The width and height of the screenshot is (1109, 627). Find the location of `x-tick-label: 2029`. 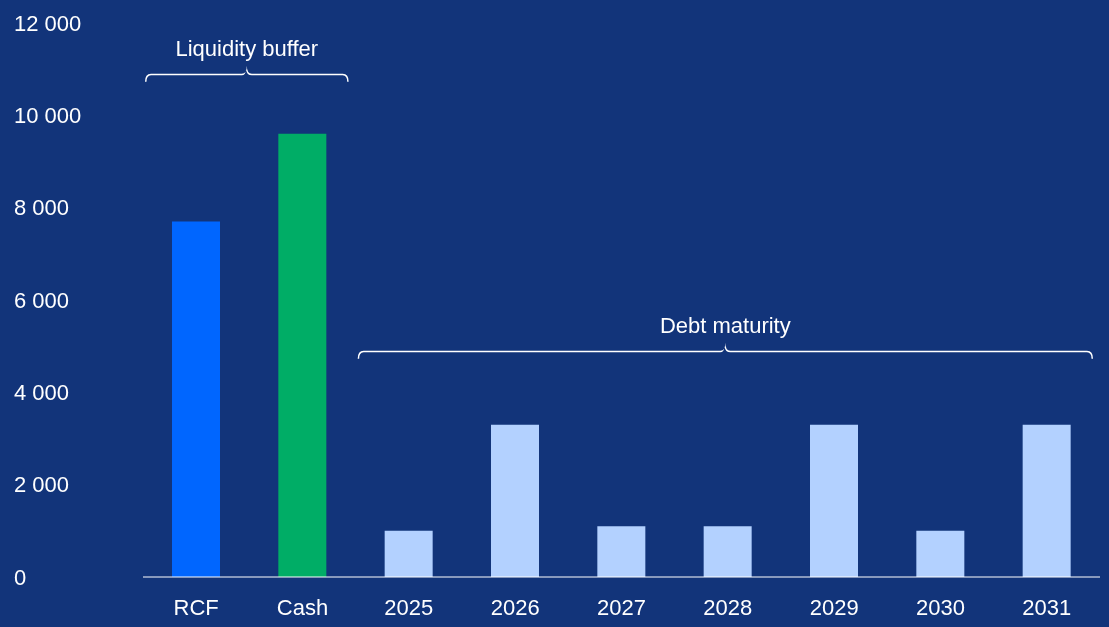

x-tick-label: 2029 is located at coordinates (834, 607).